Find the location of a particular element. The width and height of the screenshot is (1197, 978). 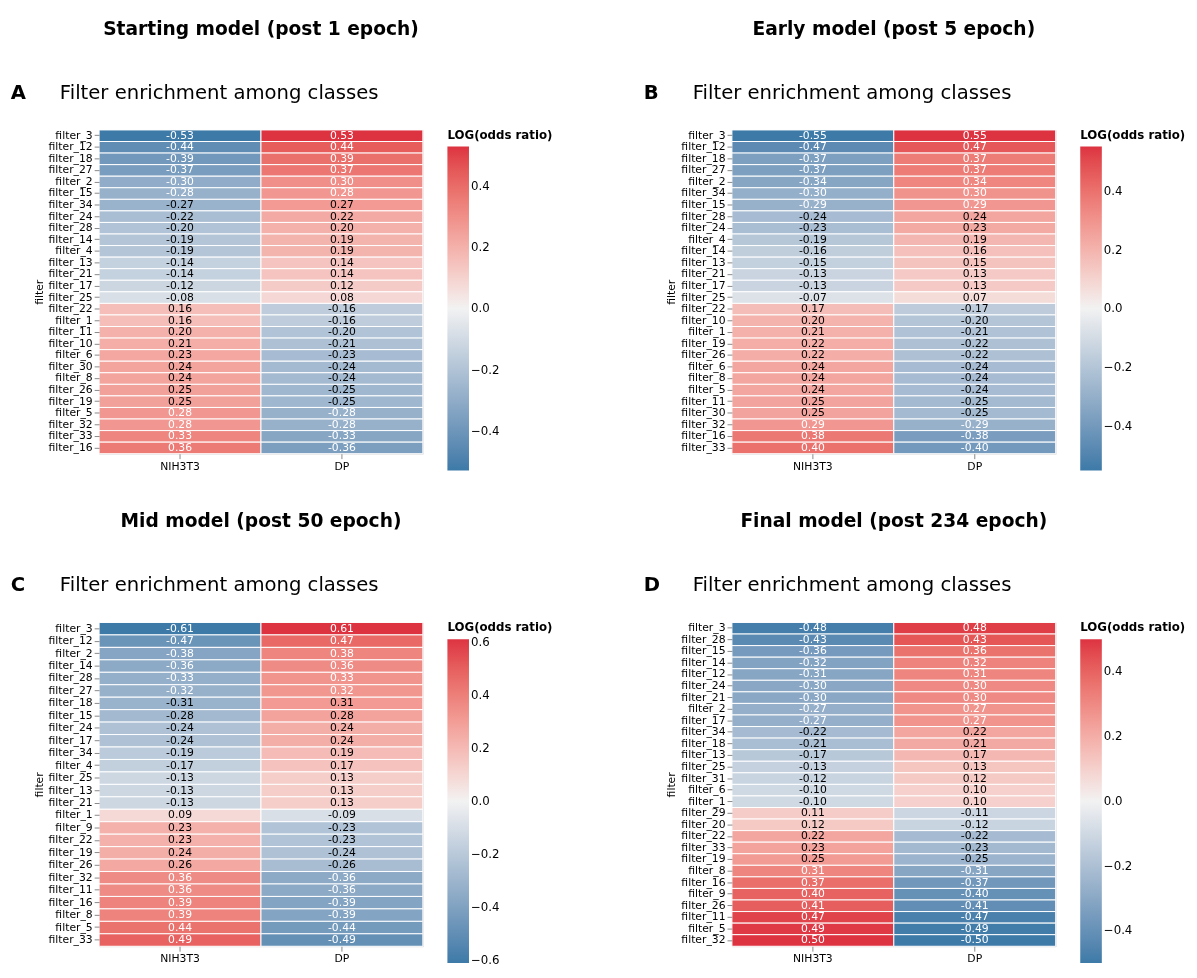

data-label: 0.20 is located at coordinates (180, 332).